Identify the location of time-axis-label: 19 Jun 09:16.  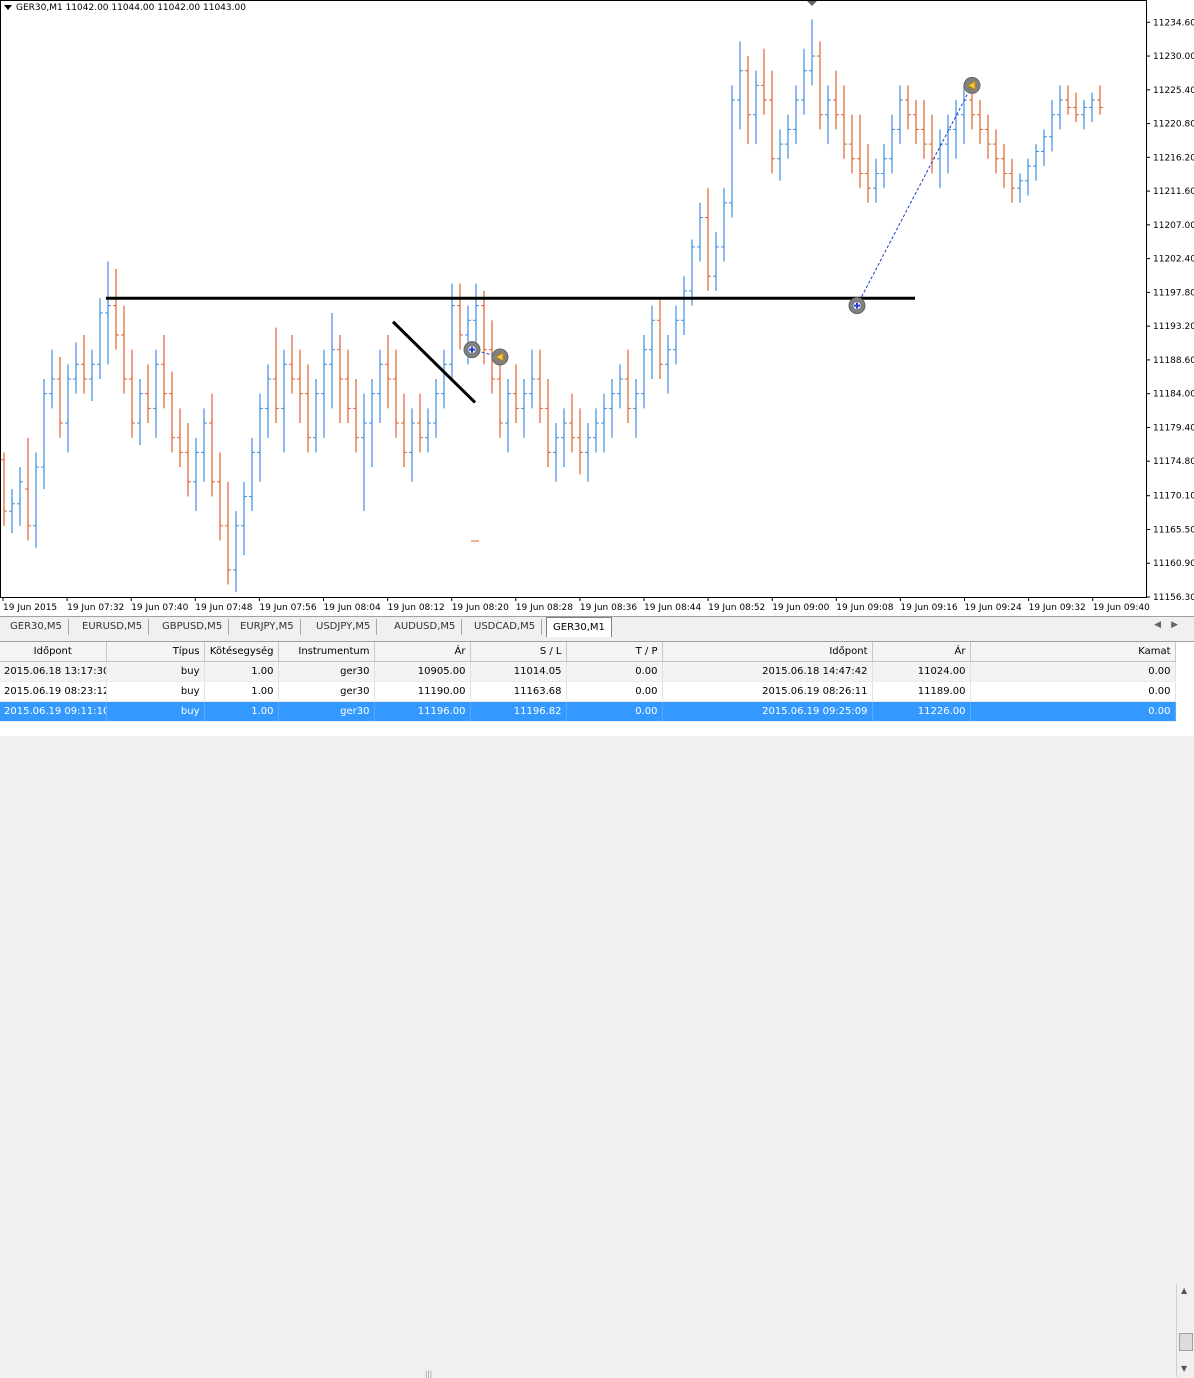
(928, 608).